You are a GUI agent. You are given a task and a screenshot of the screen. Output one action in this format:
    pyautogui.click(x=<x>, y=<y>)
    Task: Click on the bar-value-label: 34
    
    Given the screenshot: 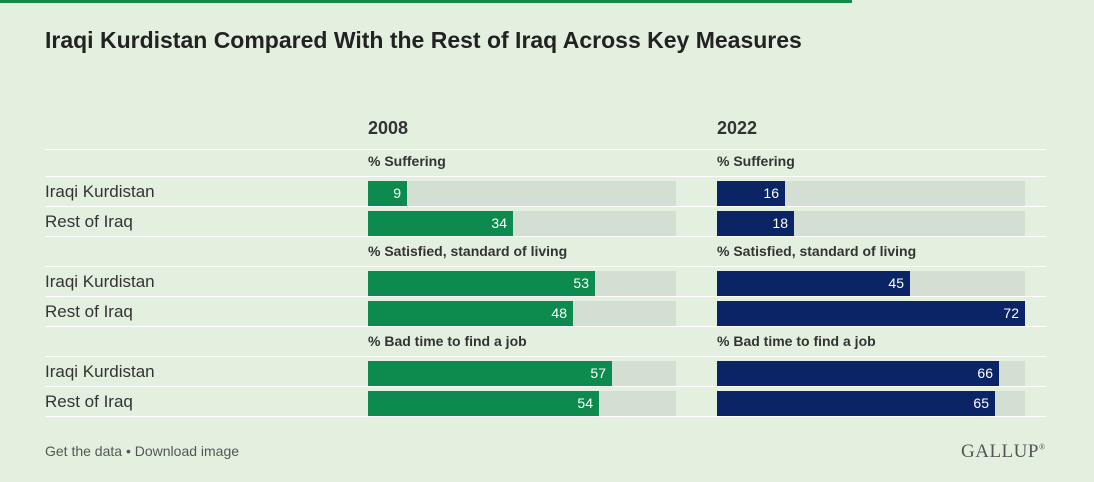 What is the action you would take?
    pyautogui.click(x=499, y=223)
    